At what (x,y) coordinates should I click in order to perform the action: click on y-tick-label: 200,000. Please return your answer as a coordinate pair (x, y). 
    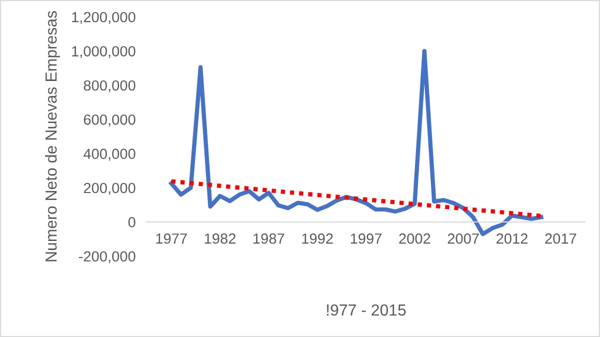
    Looking at the image, I should click on (110, 188).